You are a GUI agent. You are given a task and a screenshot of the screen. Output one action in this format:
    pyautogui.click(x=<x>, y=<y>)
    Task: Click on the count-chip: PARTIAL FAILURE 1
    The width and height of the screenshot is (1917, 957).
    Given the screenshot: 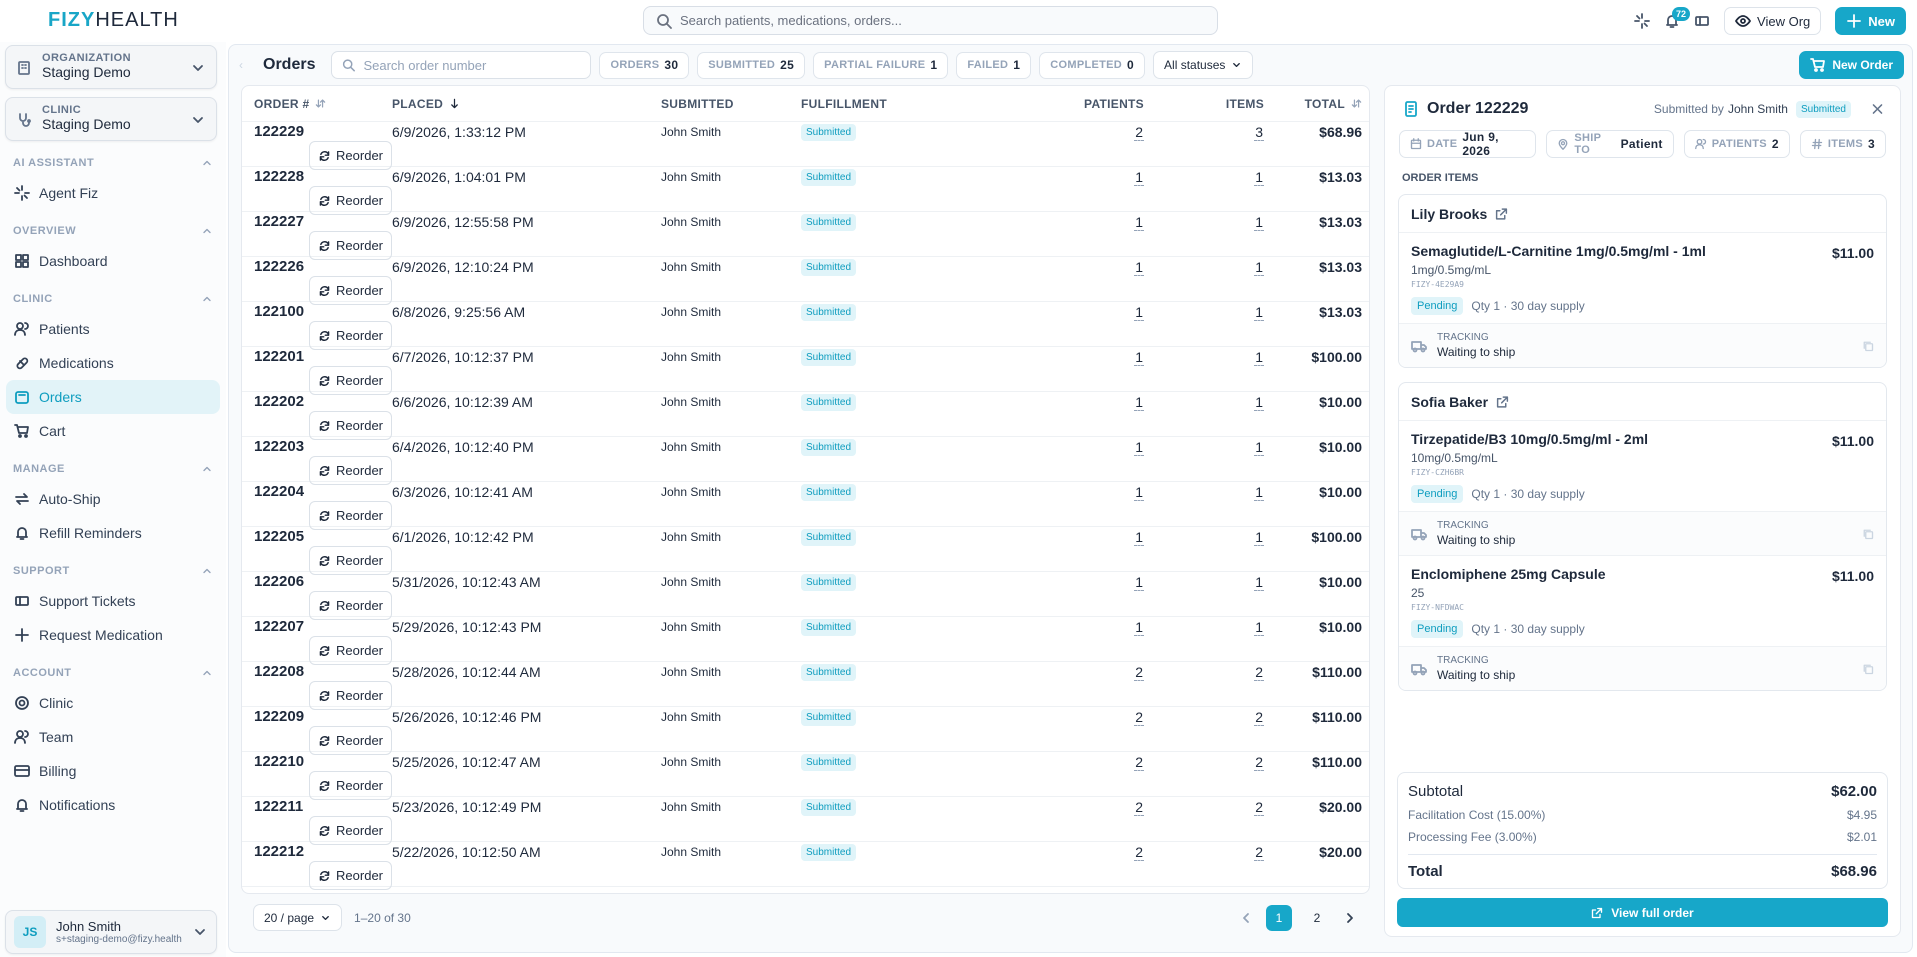 What is the action you would take?
    pyautogui.click(x=881, y=65)
    